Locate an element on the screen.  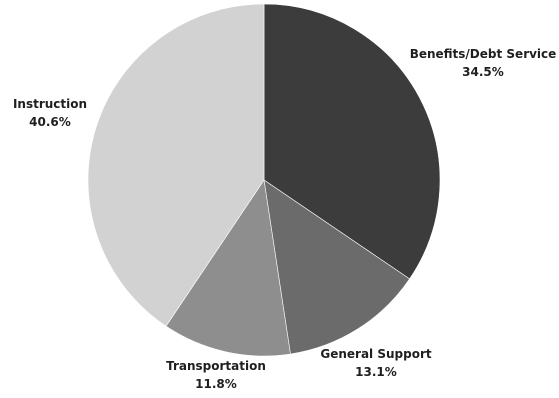
slice-label-value: 40.6% is located at coordinates (50, 122).